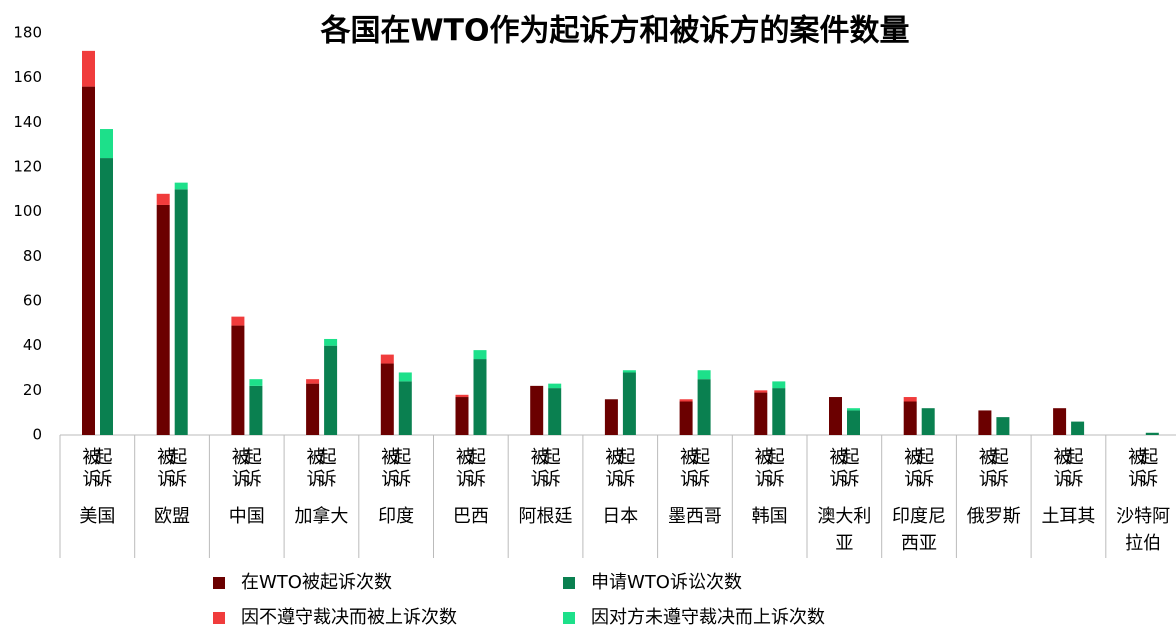  What do you see at coordinates (32, 345) in the screenshot?
I see `y-tick-label: 40` at bounding box center [32, 345].